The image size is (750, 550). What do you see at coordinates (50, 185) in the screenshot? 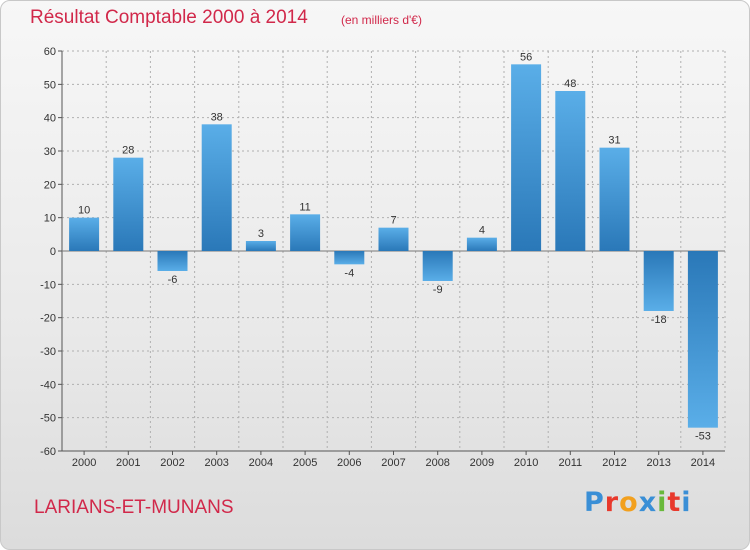
I see `y-tick-label: 20` at bounding box center [50, 185].